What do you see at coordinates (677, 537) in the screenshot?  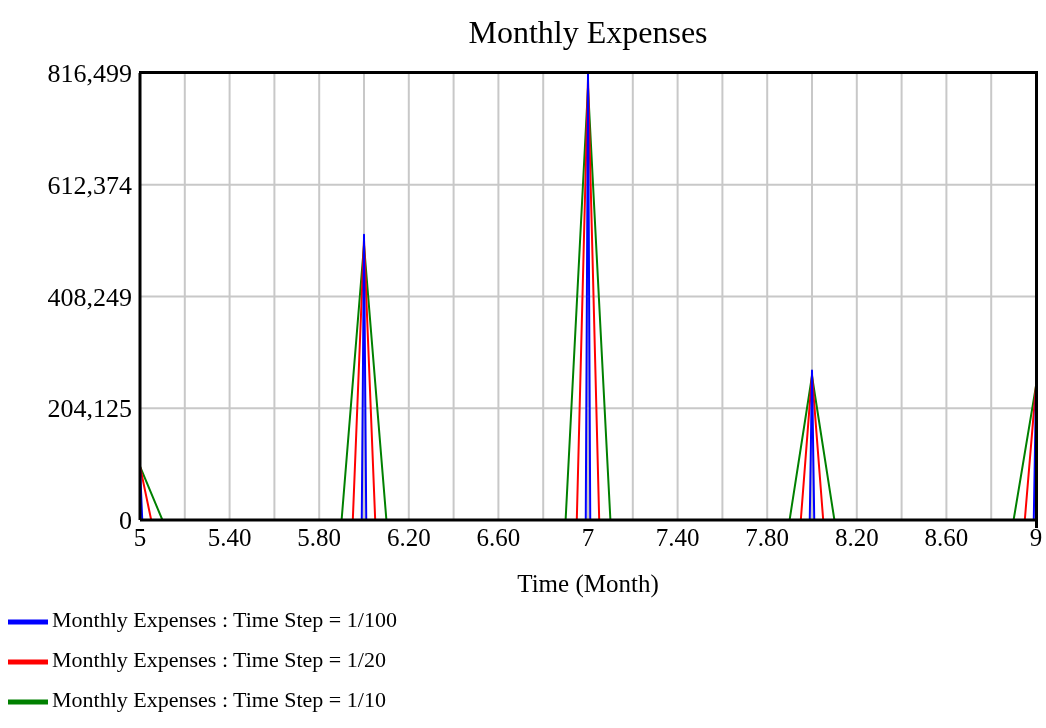 I see `x-tick-label: 7.40` at bounding box center [677, 537].